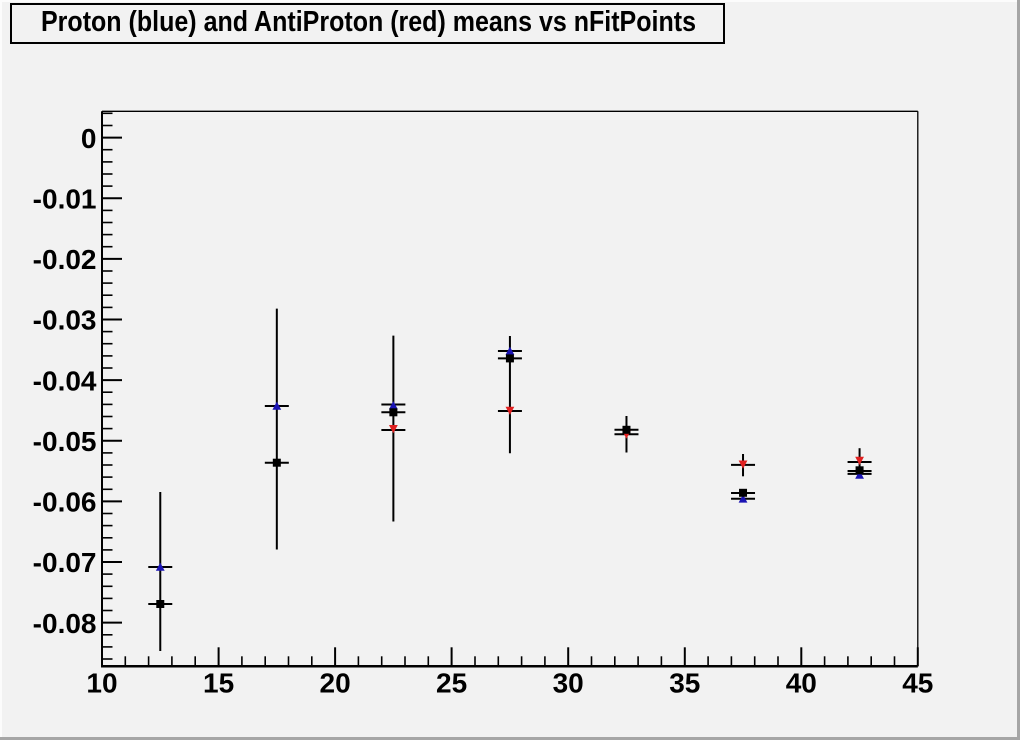 The image size is (1020, 745). I want to click on svg-text: 20, so click(335, 683).